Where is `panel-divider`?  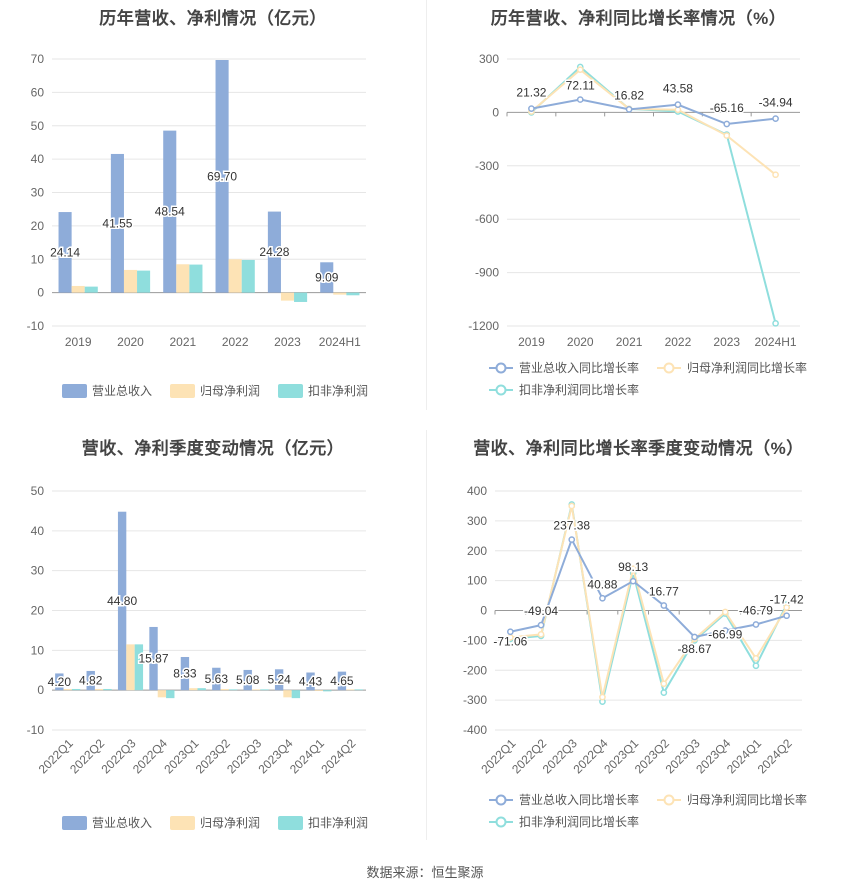 panel-divider is located at coordinates (426, 205).